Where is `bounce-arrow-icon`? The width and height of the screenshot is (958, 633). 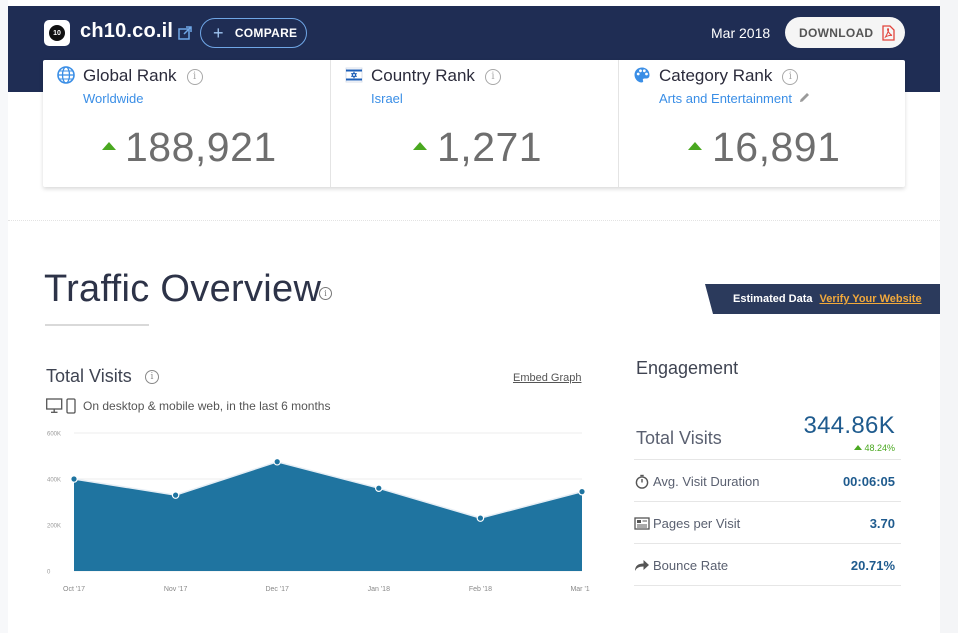 bounce-arrow-icon is located at coordinates (642, 565).